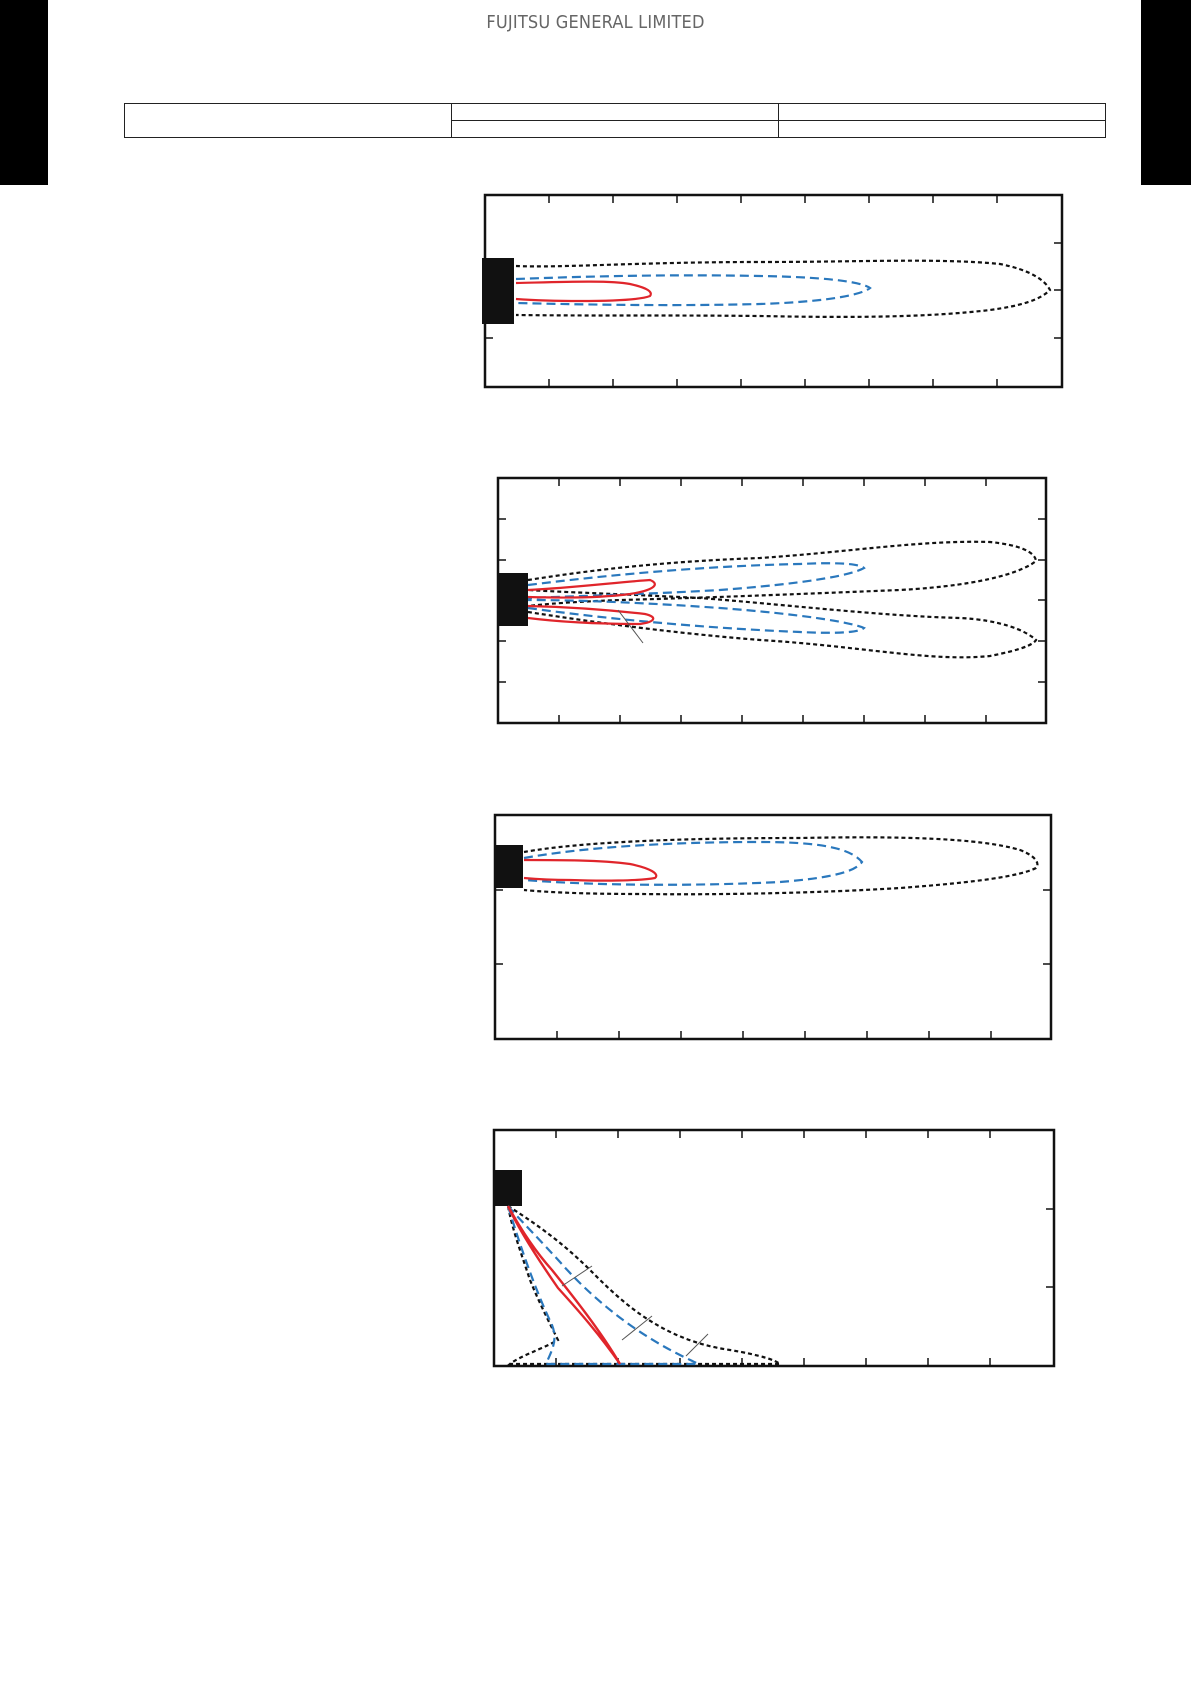  I want to click on page-edge-tab-left, so click(24, 92).